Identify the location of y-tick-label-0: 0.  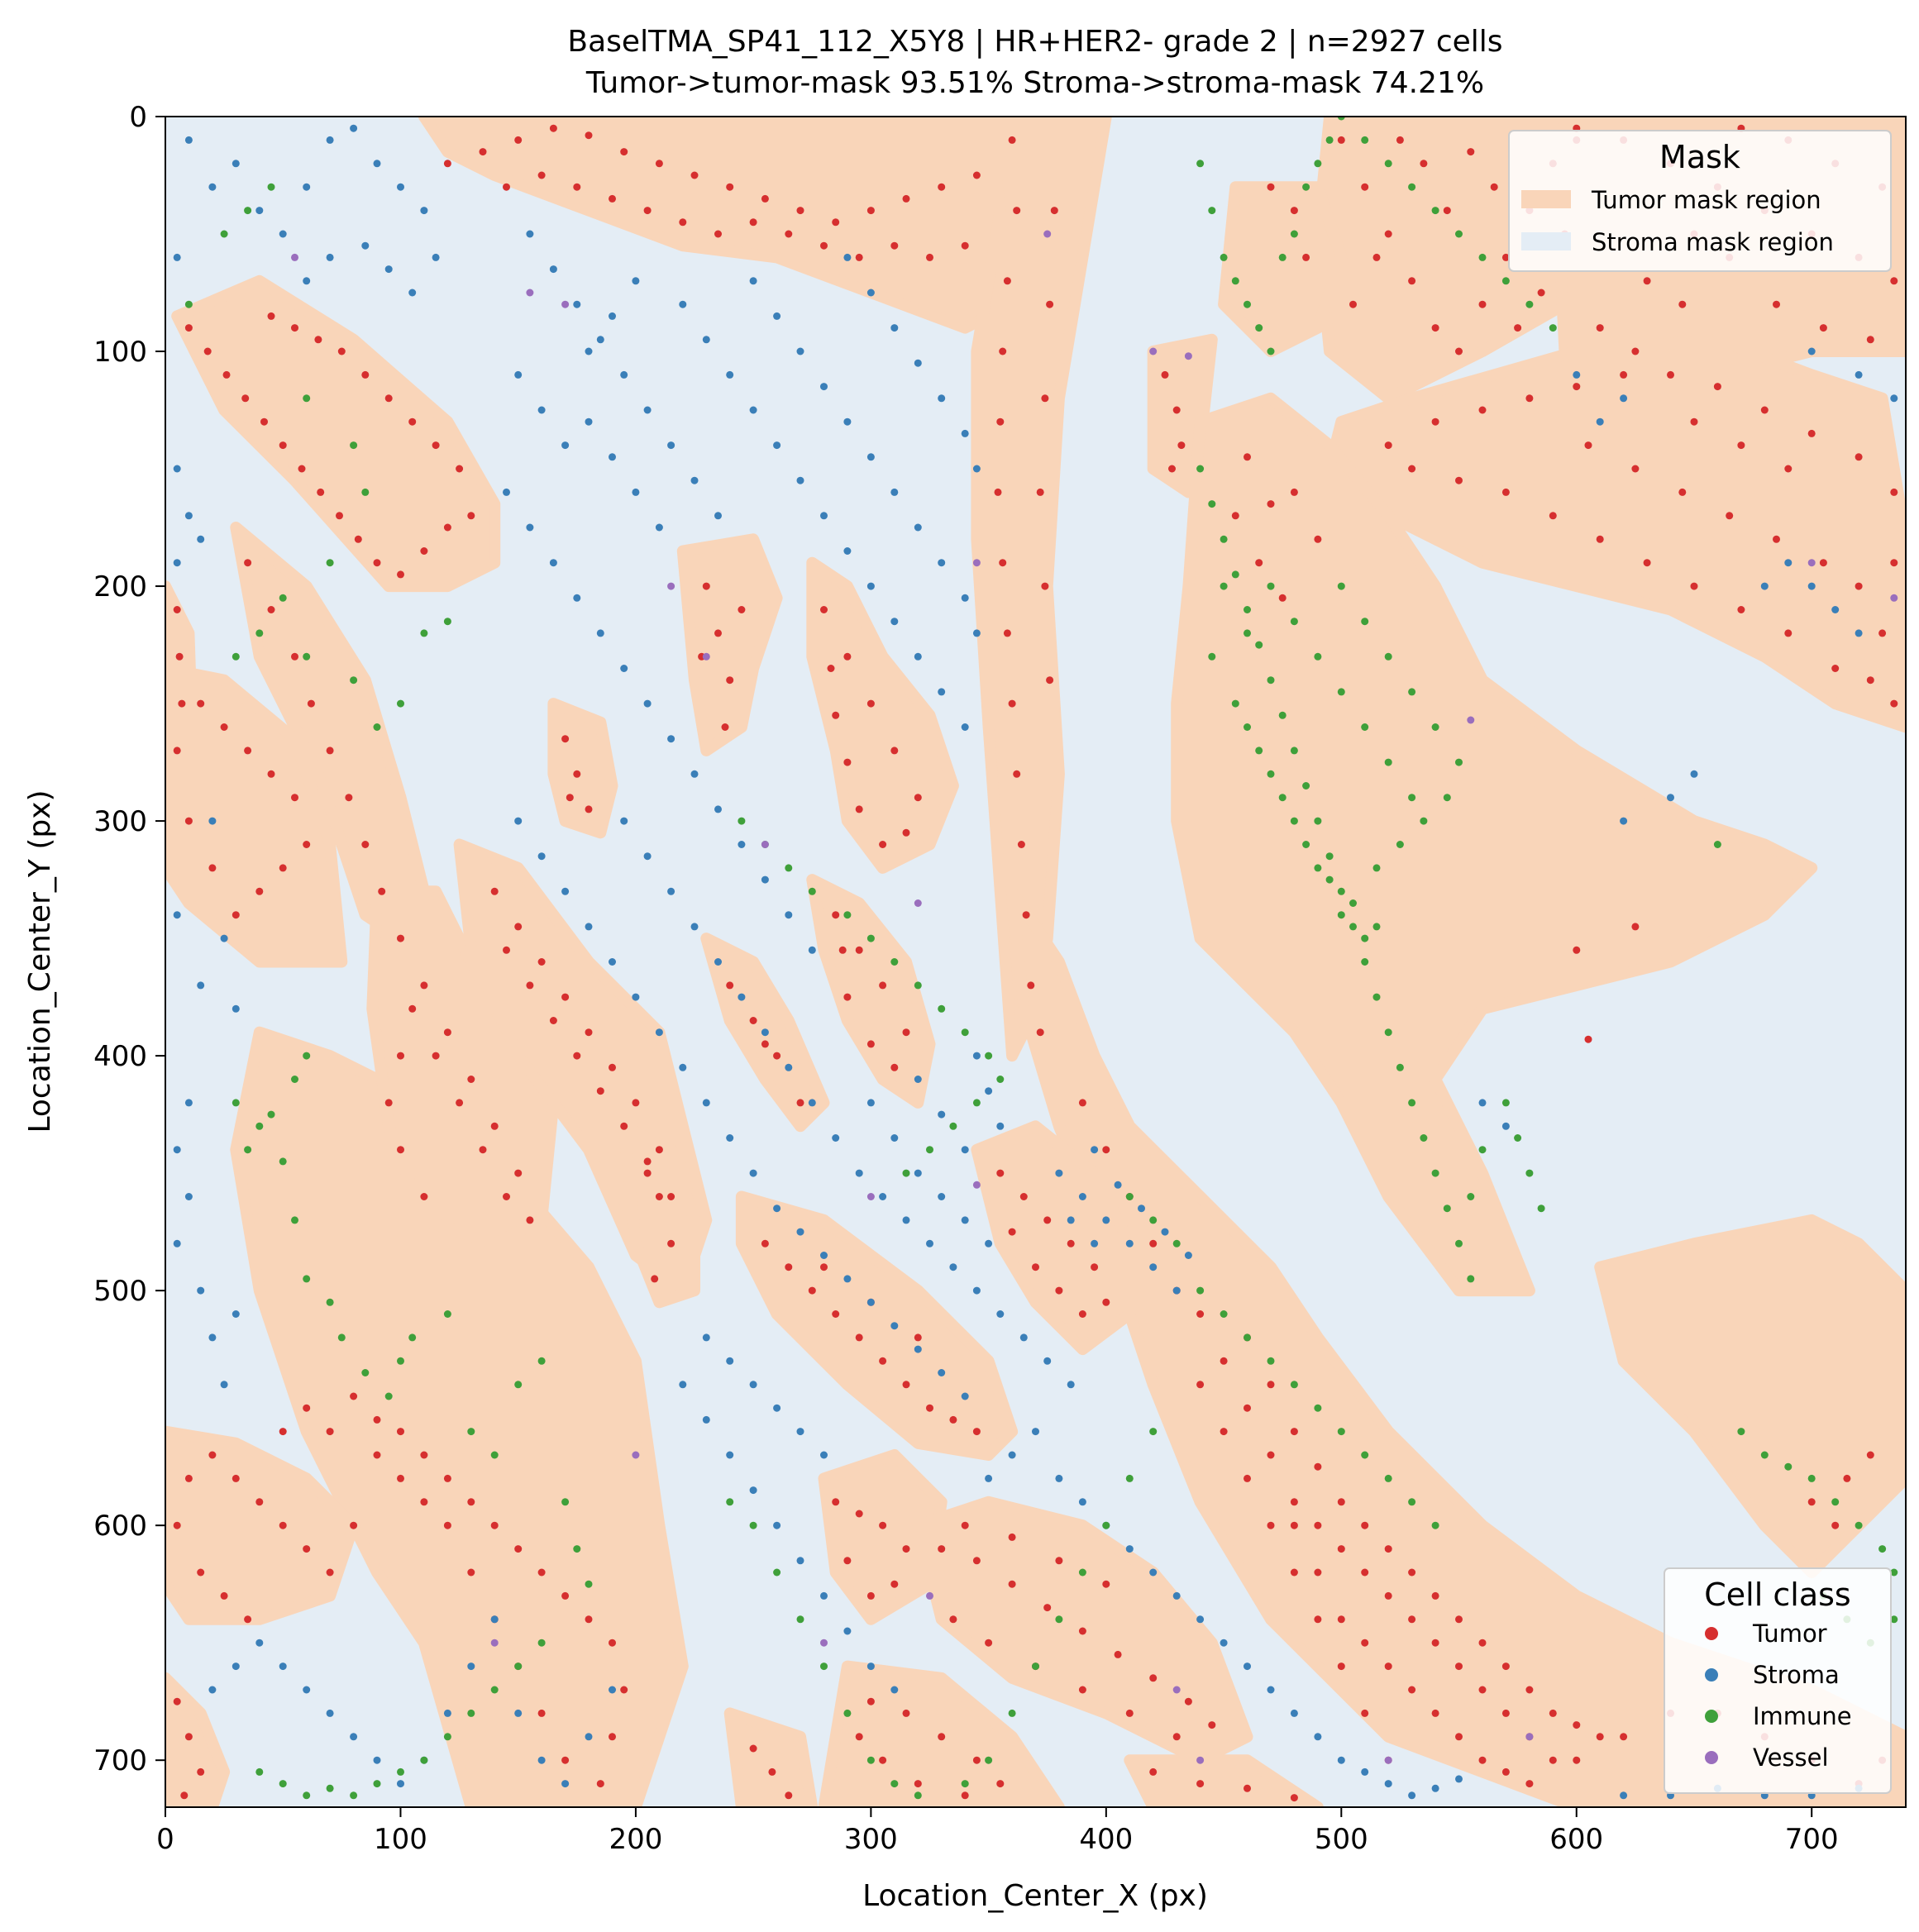
(138, 117).